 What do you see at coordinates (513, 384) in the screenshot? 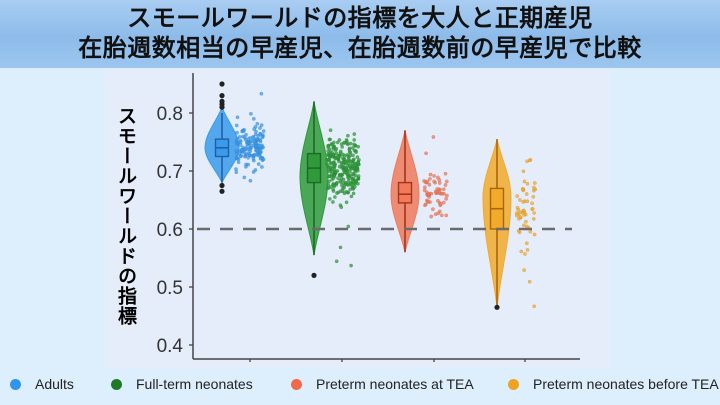
I see `legend-dot-preterm-before-tea-icon` at bounding box center [513, 384].